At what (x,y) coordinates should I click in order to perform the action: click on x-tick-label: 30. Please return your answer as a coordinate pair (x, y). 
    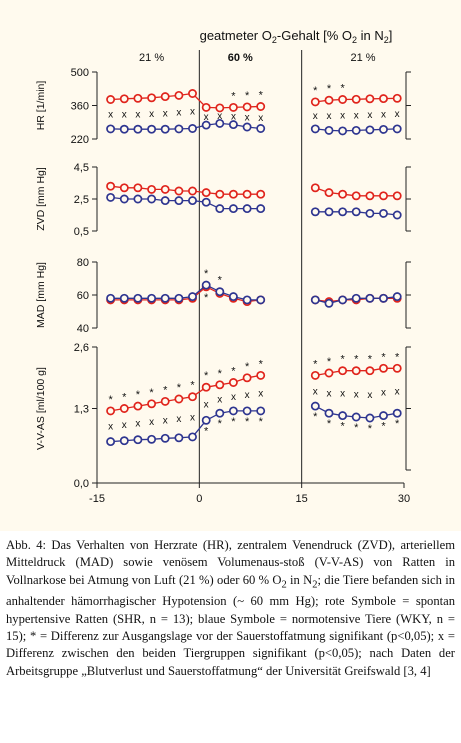
    Looking at the image, I should click on (404, 499).